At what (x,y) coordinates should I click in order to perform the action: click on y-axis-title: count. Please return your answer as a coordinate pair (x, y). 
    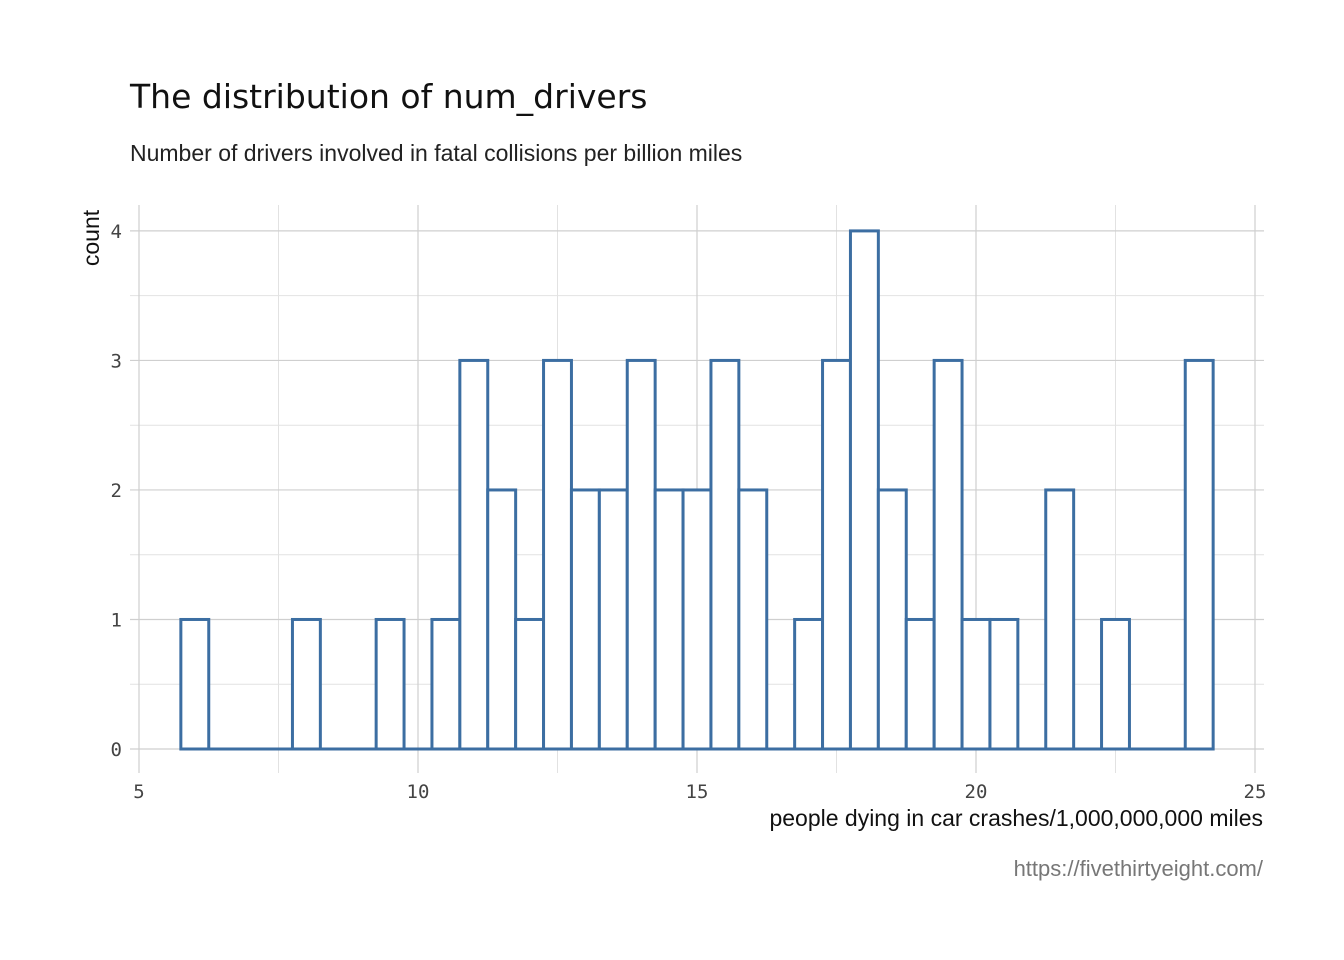
    Looking at the image, I should click on (91, 237).